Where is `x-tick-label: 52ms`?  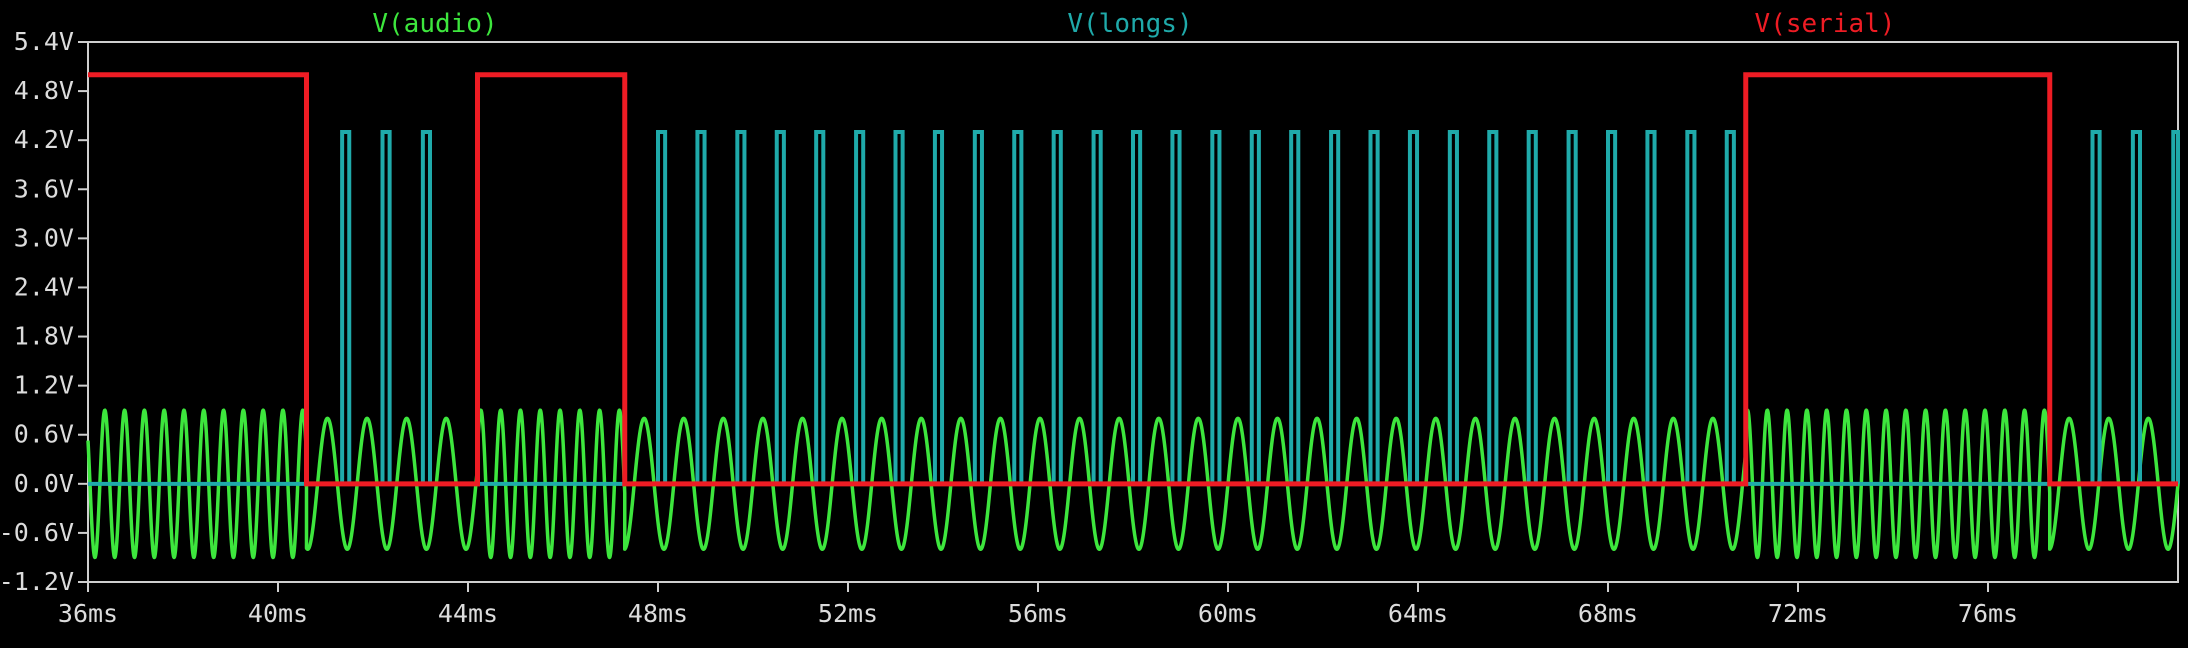
x-tick-label: 52ms is located at coordinates (848, 613).